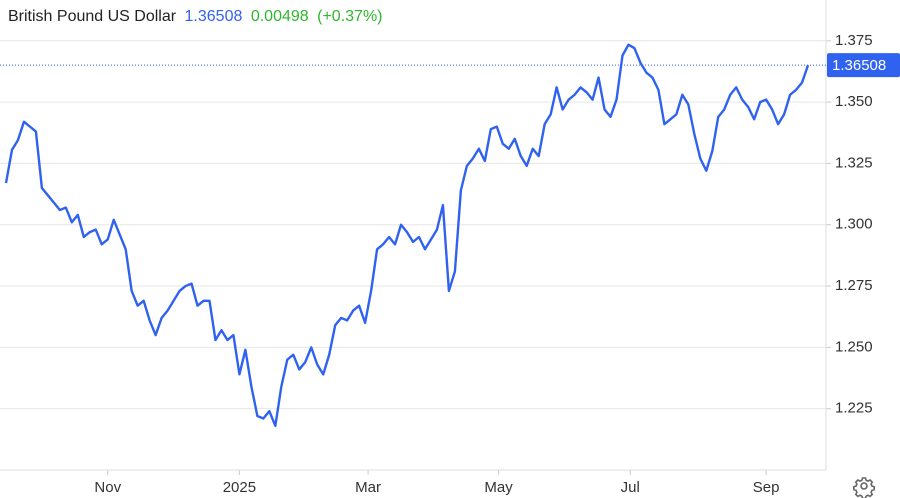 The width and height of the screenshot is (900, 498). What do you see at coordinates (854, 285) in the screenshot?
I see `y-tick-label: 1.275` at bounding box center [854, 285].